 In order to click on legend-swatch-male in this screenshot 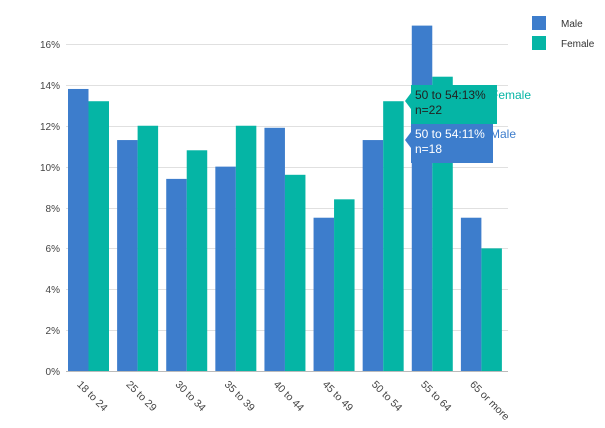, I will do `click(539, 23)`.